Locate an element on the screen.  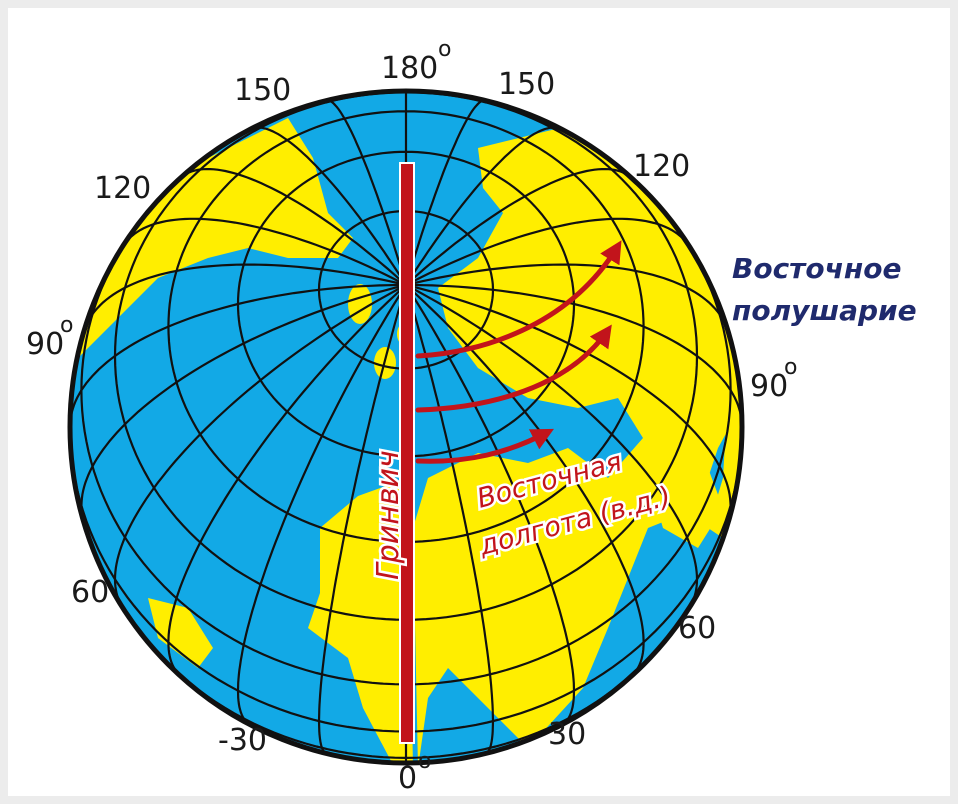
arrow-upper is located at coordinates (518, 299).